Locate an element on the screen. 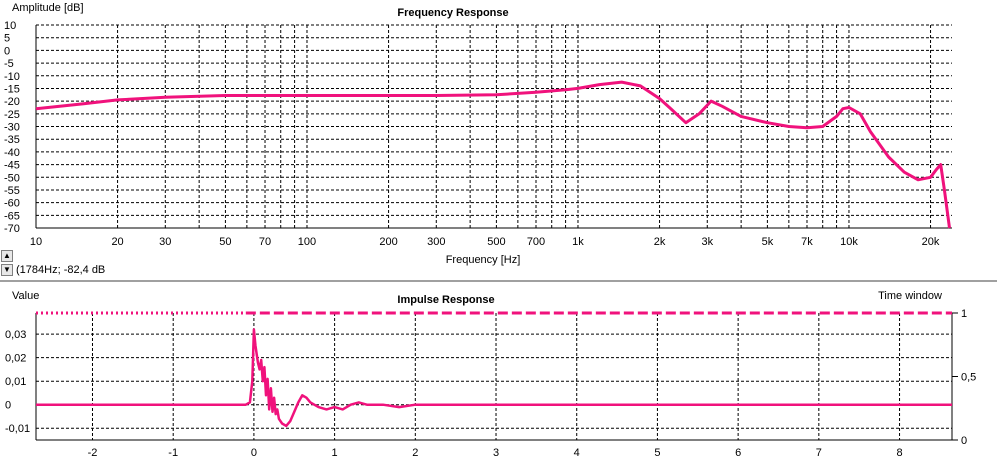  freq-y-tick-label: -60 is located at coordinates (12, 204).